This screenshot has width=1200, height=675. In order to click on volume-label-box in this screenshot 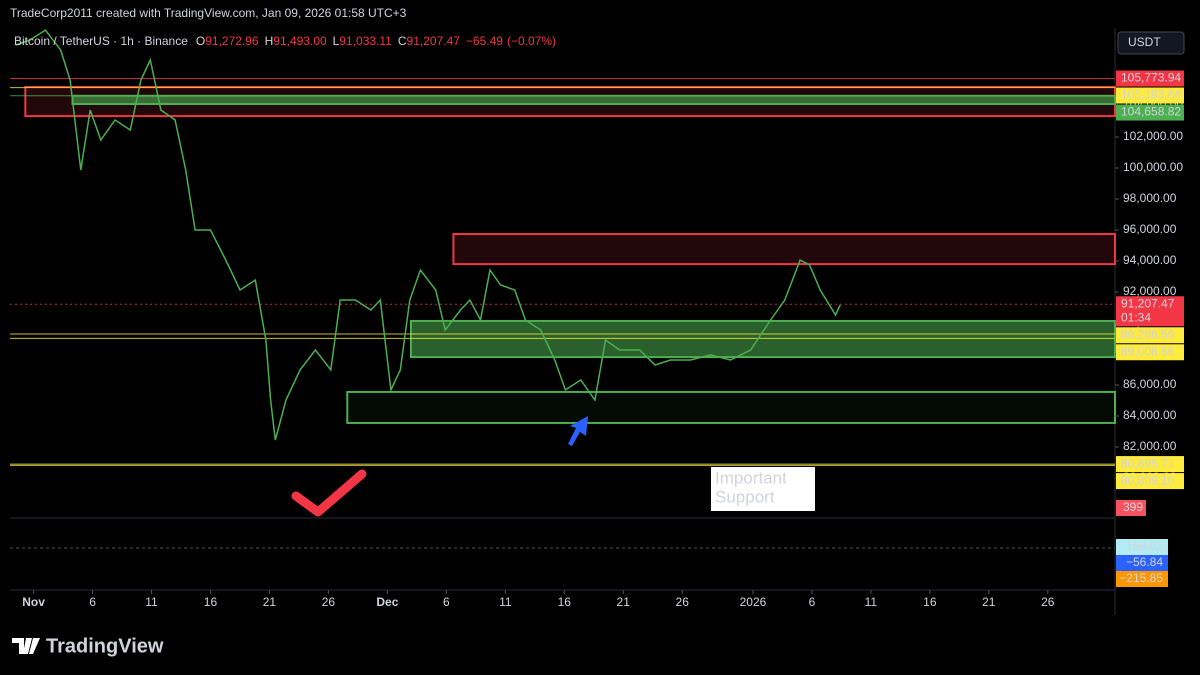, I will do `click(1131, 508)`.